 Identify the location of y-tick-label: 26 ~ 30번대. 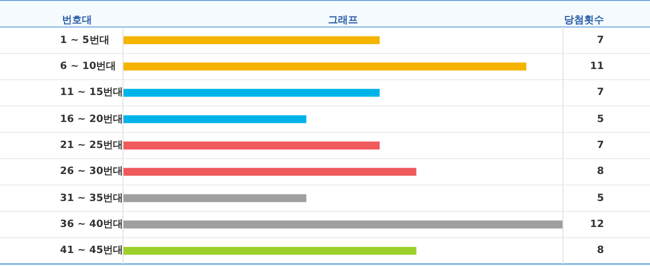
(92, 171).